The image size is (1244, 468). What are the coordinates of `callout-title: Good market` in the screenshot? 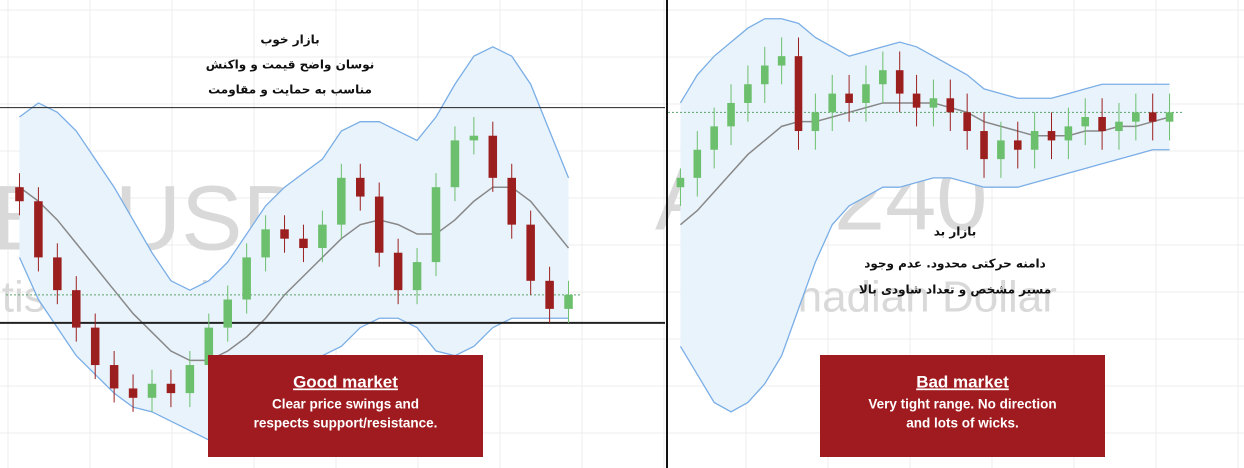 It's located at (345, 381).